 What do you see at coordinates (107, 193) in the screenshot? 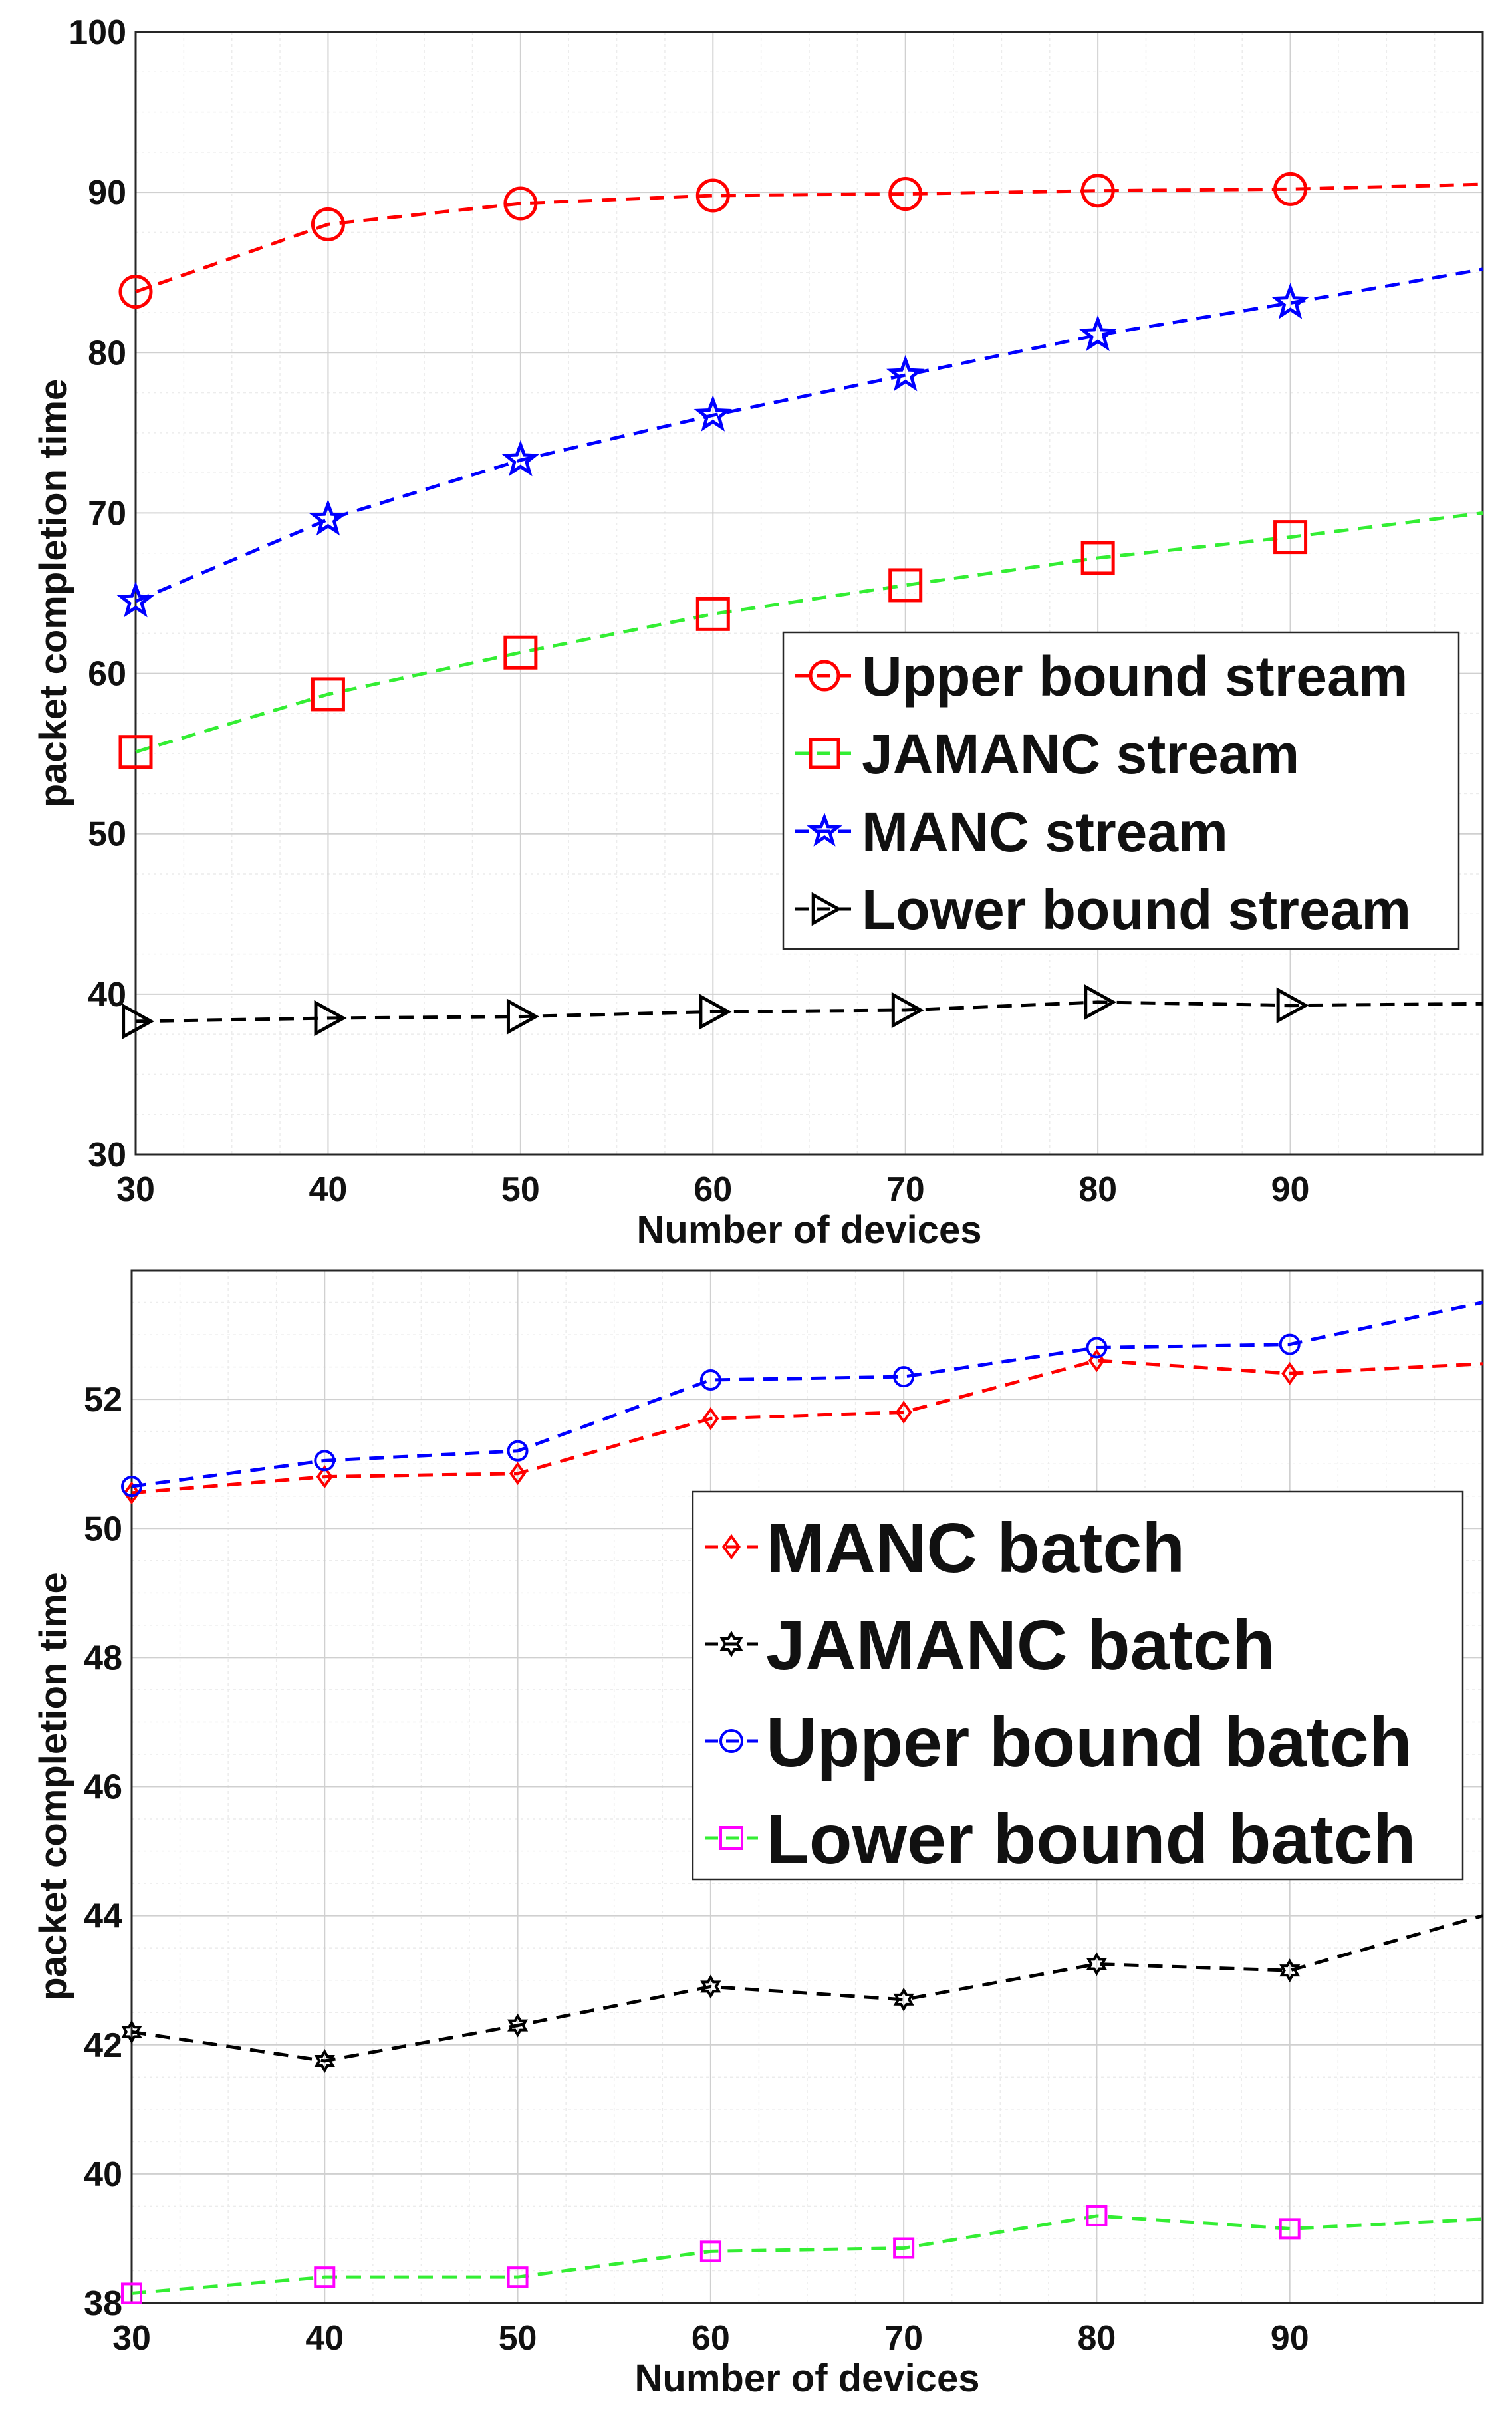
I see `y-tick-label: 90` at bounding box center [107, 193].